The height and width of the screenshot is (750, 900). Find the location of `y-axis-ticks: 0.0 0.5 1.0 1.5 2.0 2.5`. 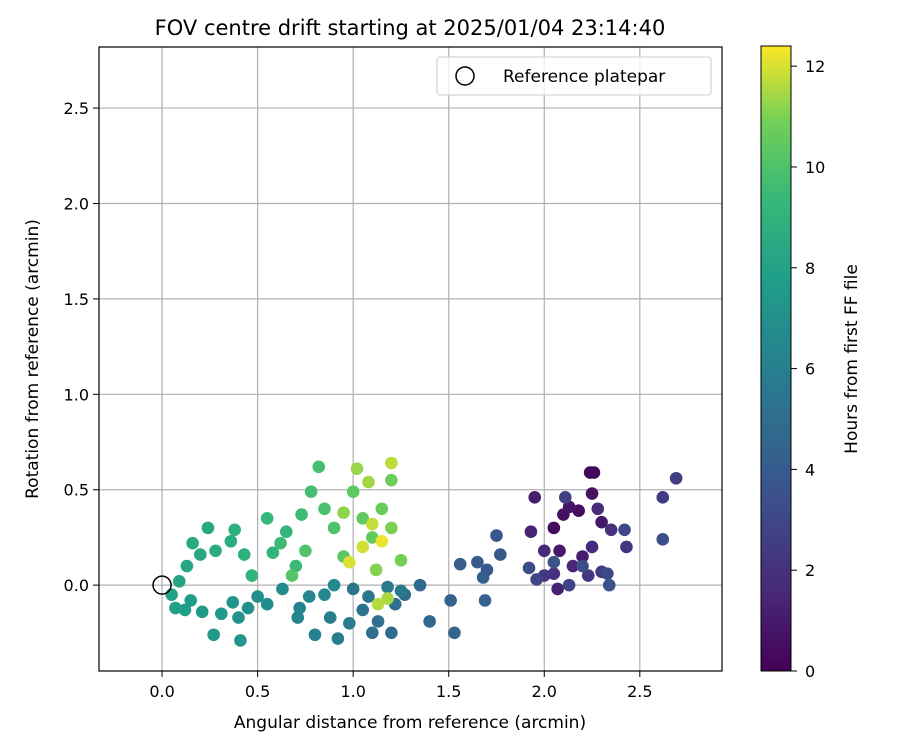

y-axis-ticks: 0.0 0.5 1.0 1.5 2.0 2.5 is located at coordinates (81, 347).